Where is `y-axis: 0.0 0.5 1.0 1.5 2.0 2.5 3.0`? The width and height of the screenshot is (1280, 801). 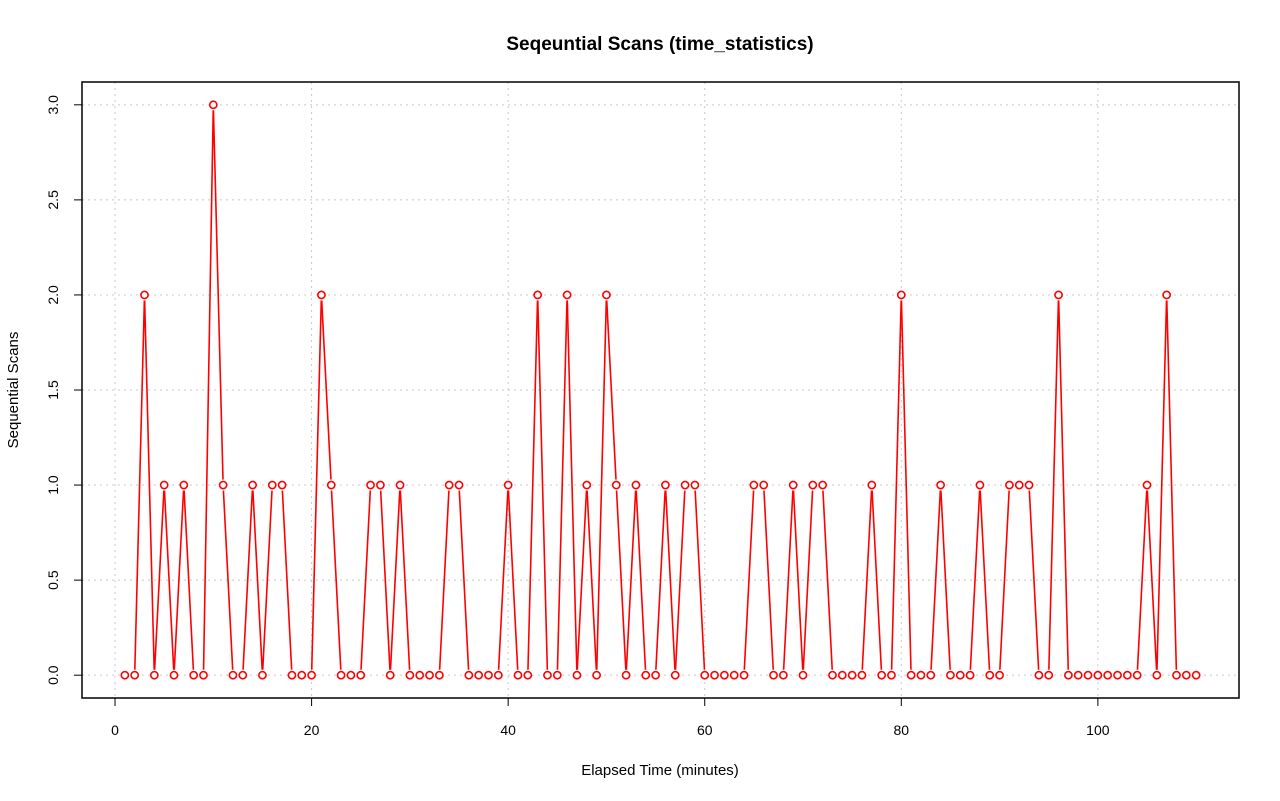 y-axis: 0.0 0.5 1.0 1.5 2.0 2.5 3.0 is located at coordinates (64, 390).